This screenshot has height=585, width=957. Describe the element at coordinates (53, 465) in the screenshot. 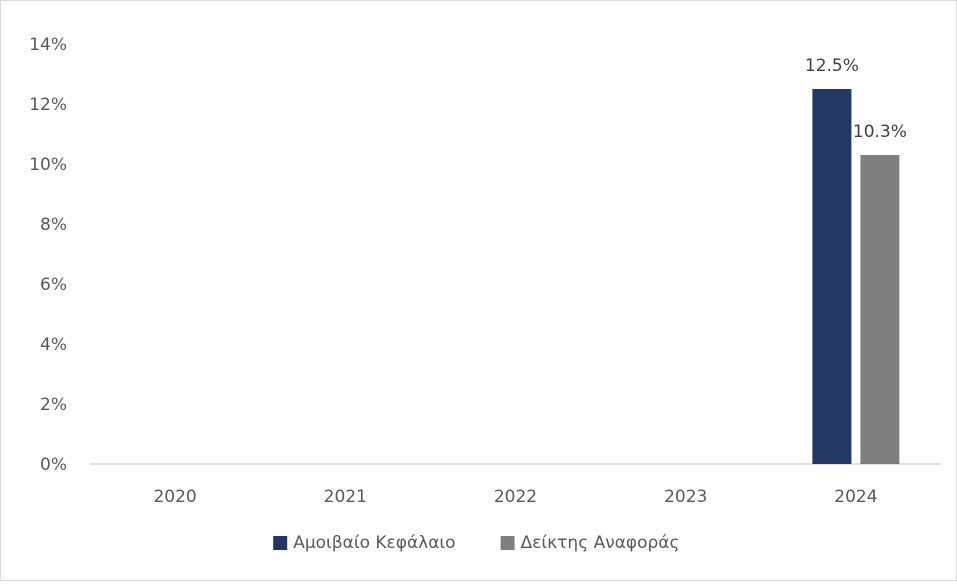

I see `y-tick-label: 0%` at that location.